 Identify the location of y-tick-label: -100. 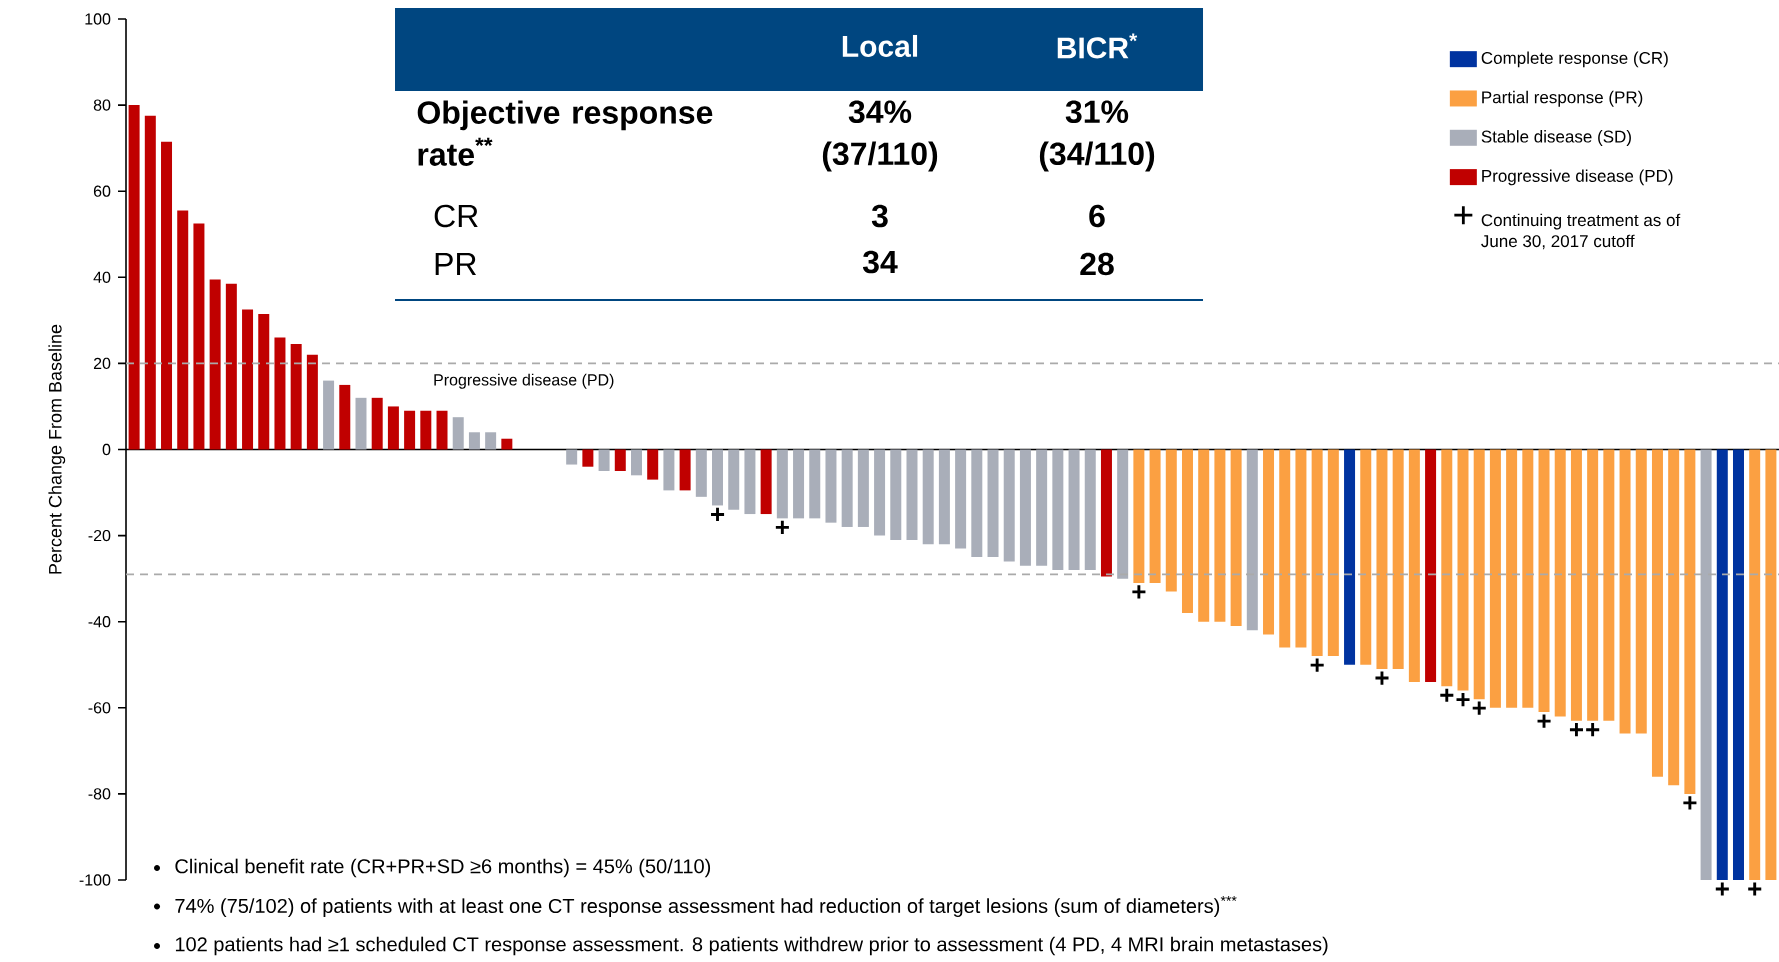
(95, 880).